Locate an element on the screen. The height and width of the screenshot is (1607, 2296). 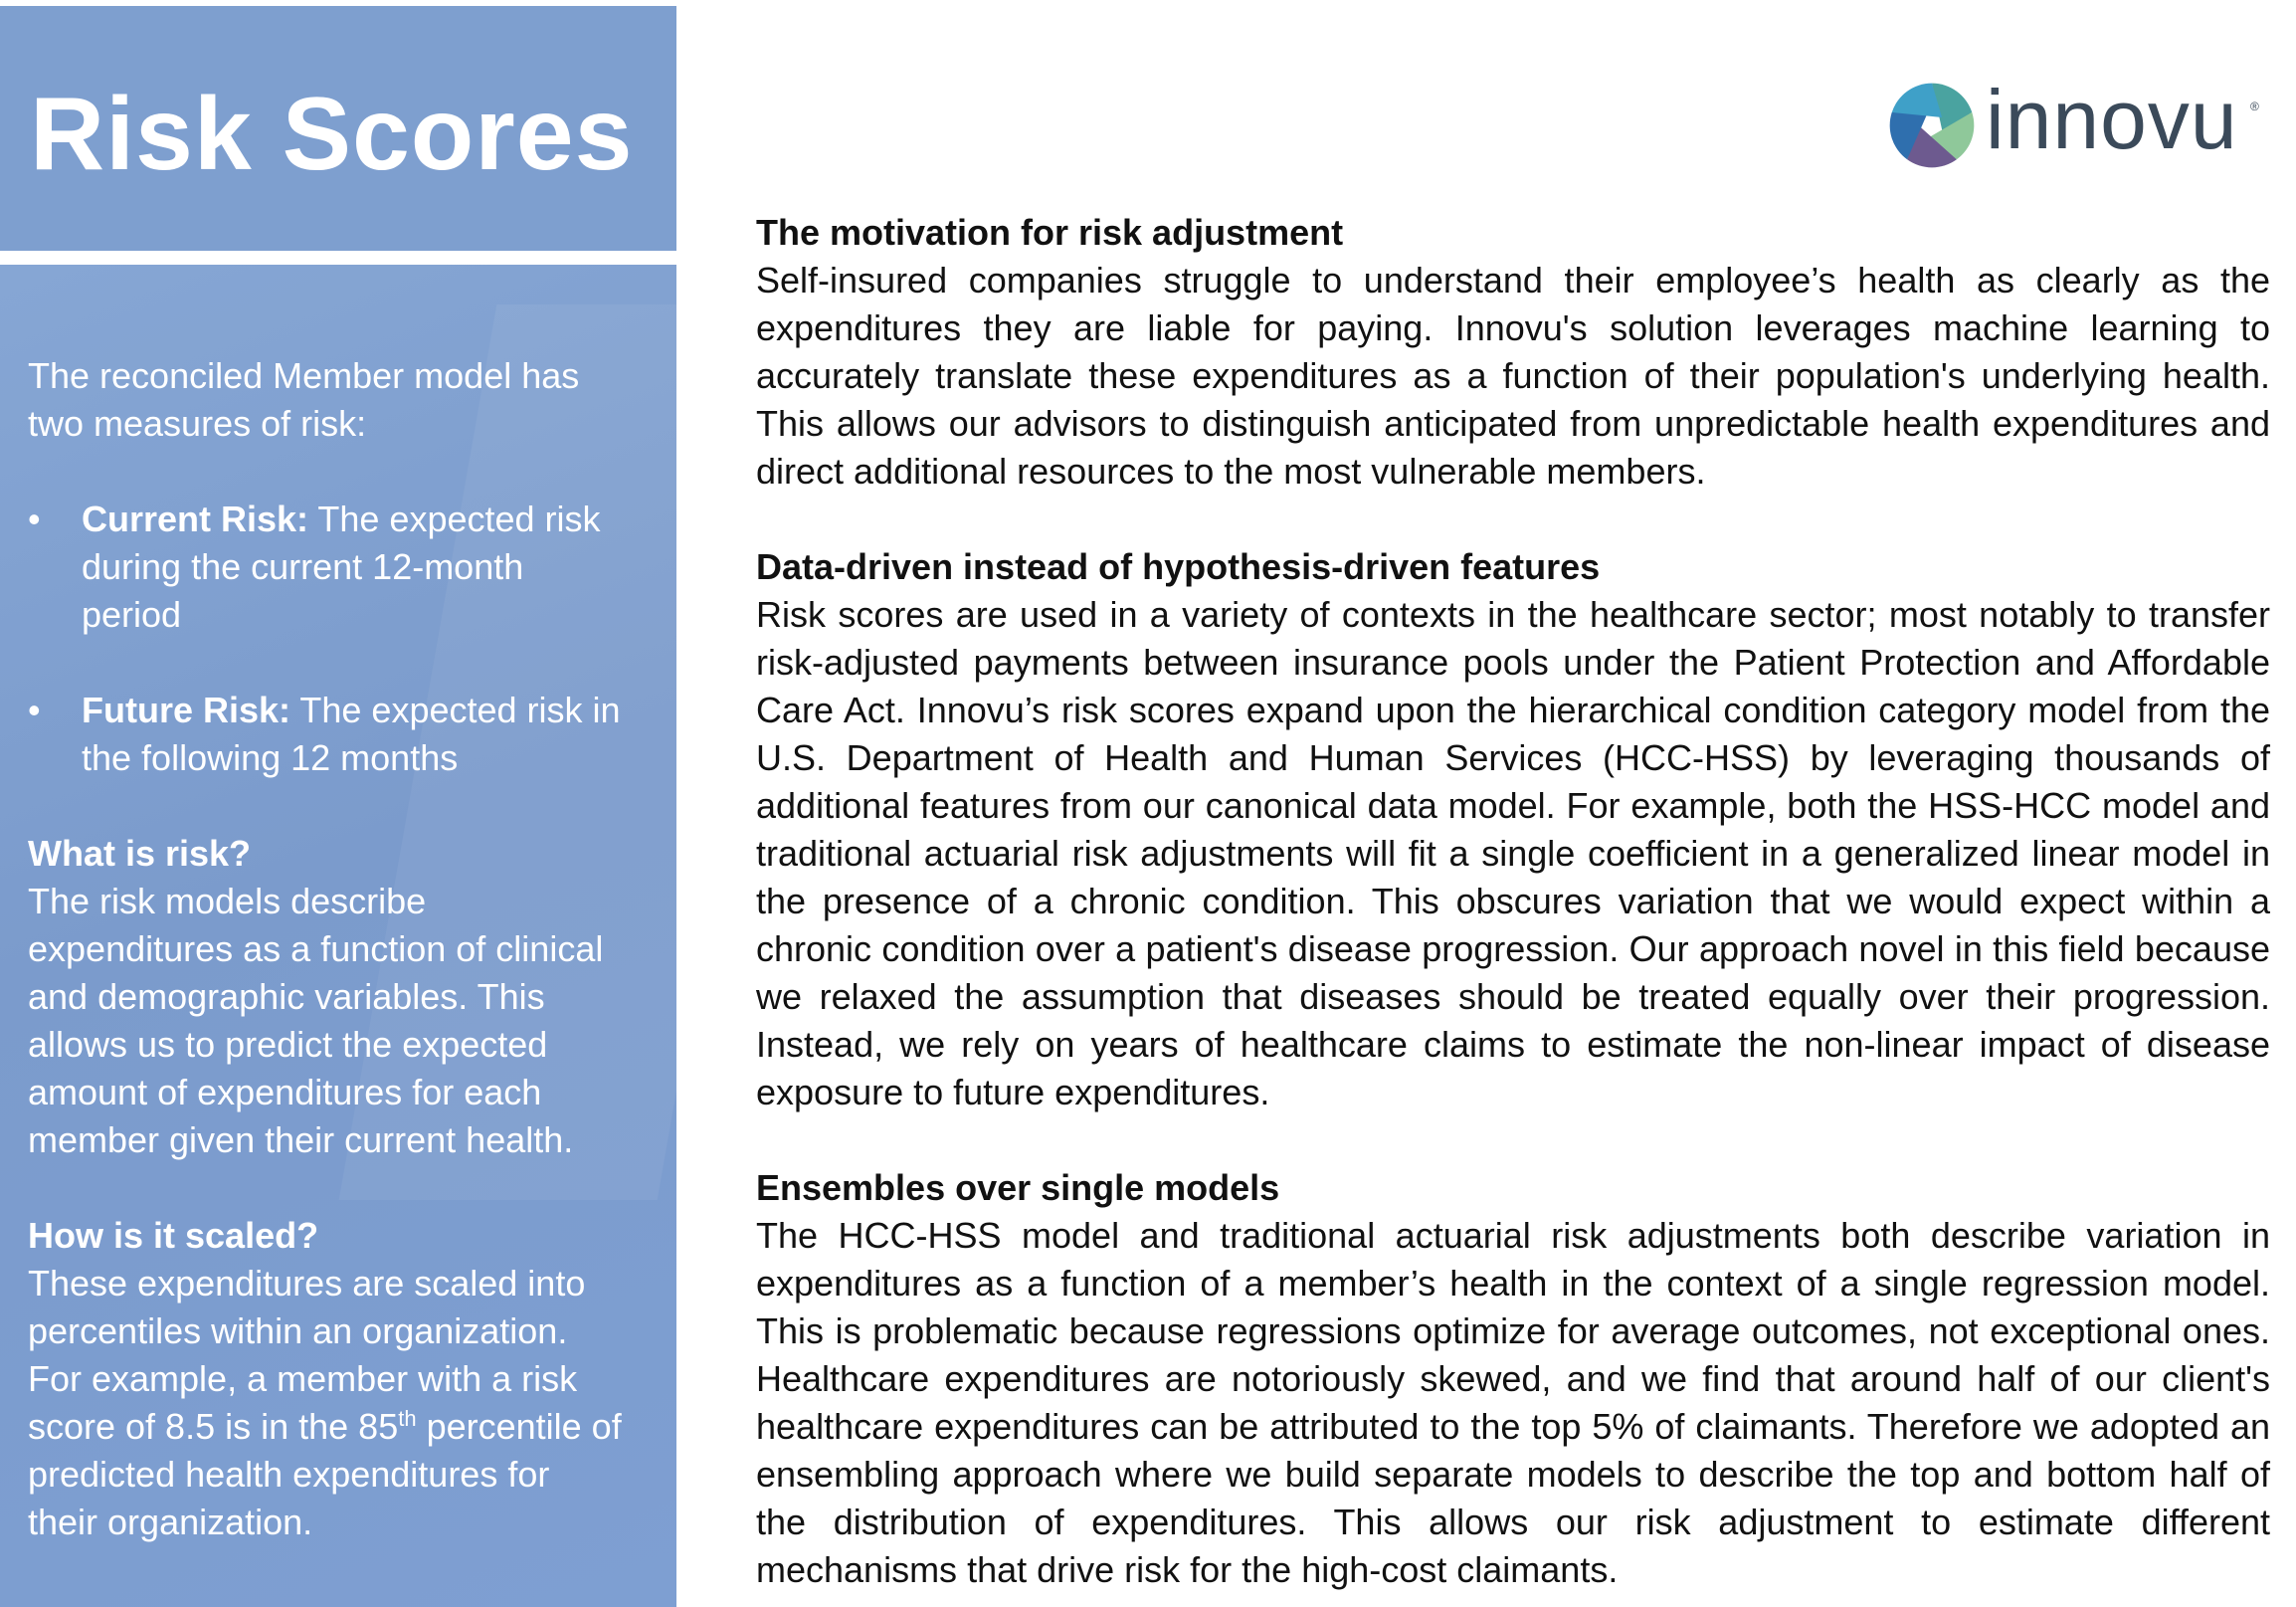
future-risk-term: Future Risk: is located at coordinates (187, 710).